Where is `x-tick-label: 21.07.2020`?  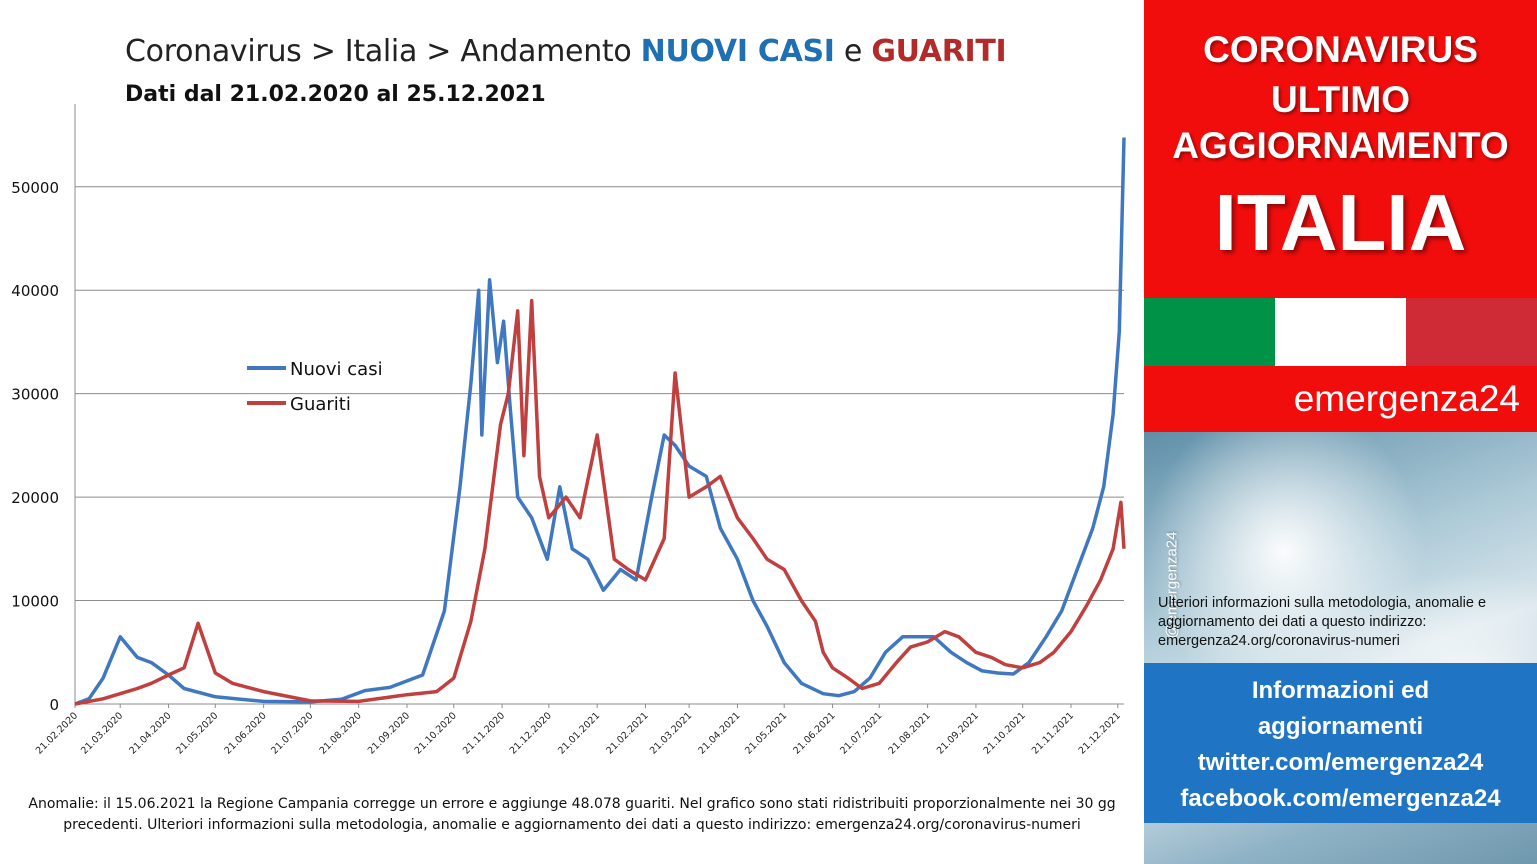
x-tick-label: 21.07.2020 is located at coordinates (292, 733).